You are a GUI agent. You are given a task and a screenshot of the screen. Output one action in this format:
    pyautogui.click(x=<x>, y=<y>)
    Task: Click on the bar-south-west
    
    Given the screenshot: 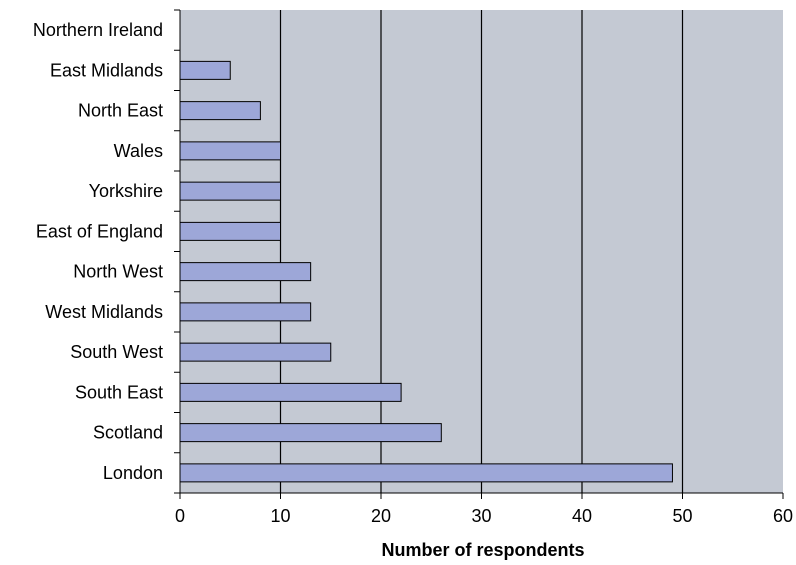 What is the action you would take?
    pyautogui.click(x=255, y=352)
    